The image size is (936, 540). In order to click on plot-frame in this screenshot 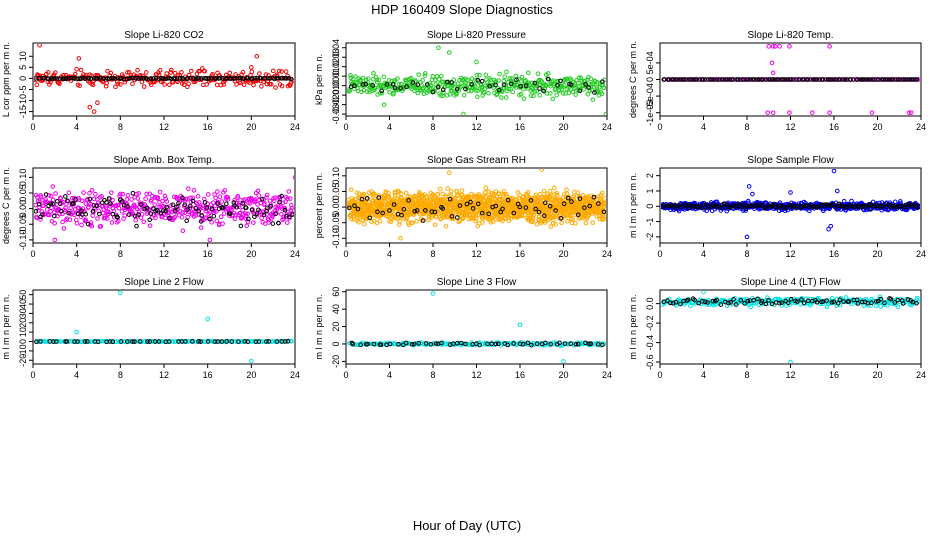, I will do `click(164, 327)`.